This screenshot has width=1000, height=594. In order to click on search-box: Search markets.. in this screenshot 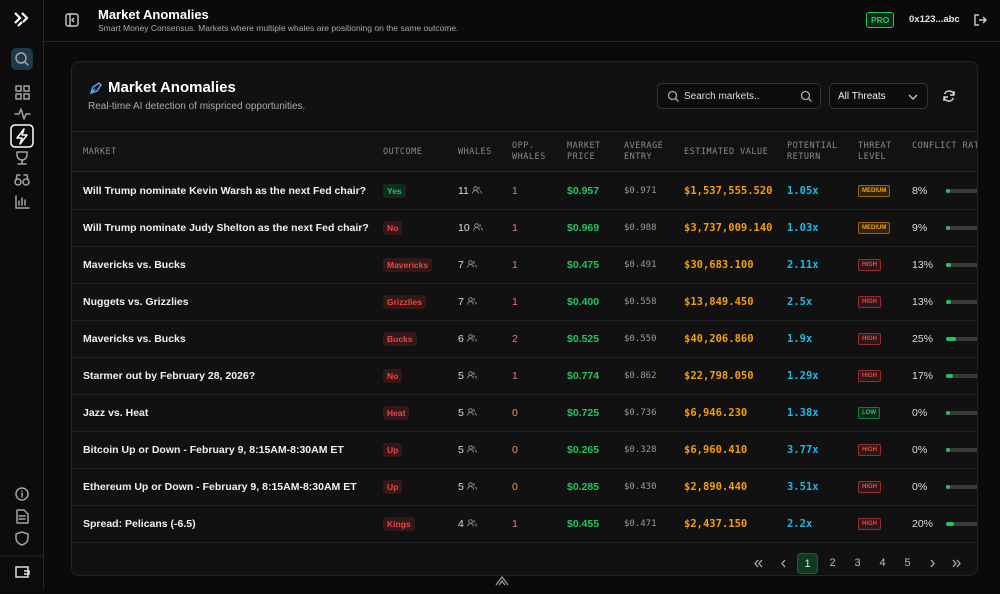, I will do `click(739, 96)`.